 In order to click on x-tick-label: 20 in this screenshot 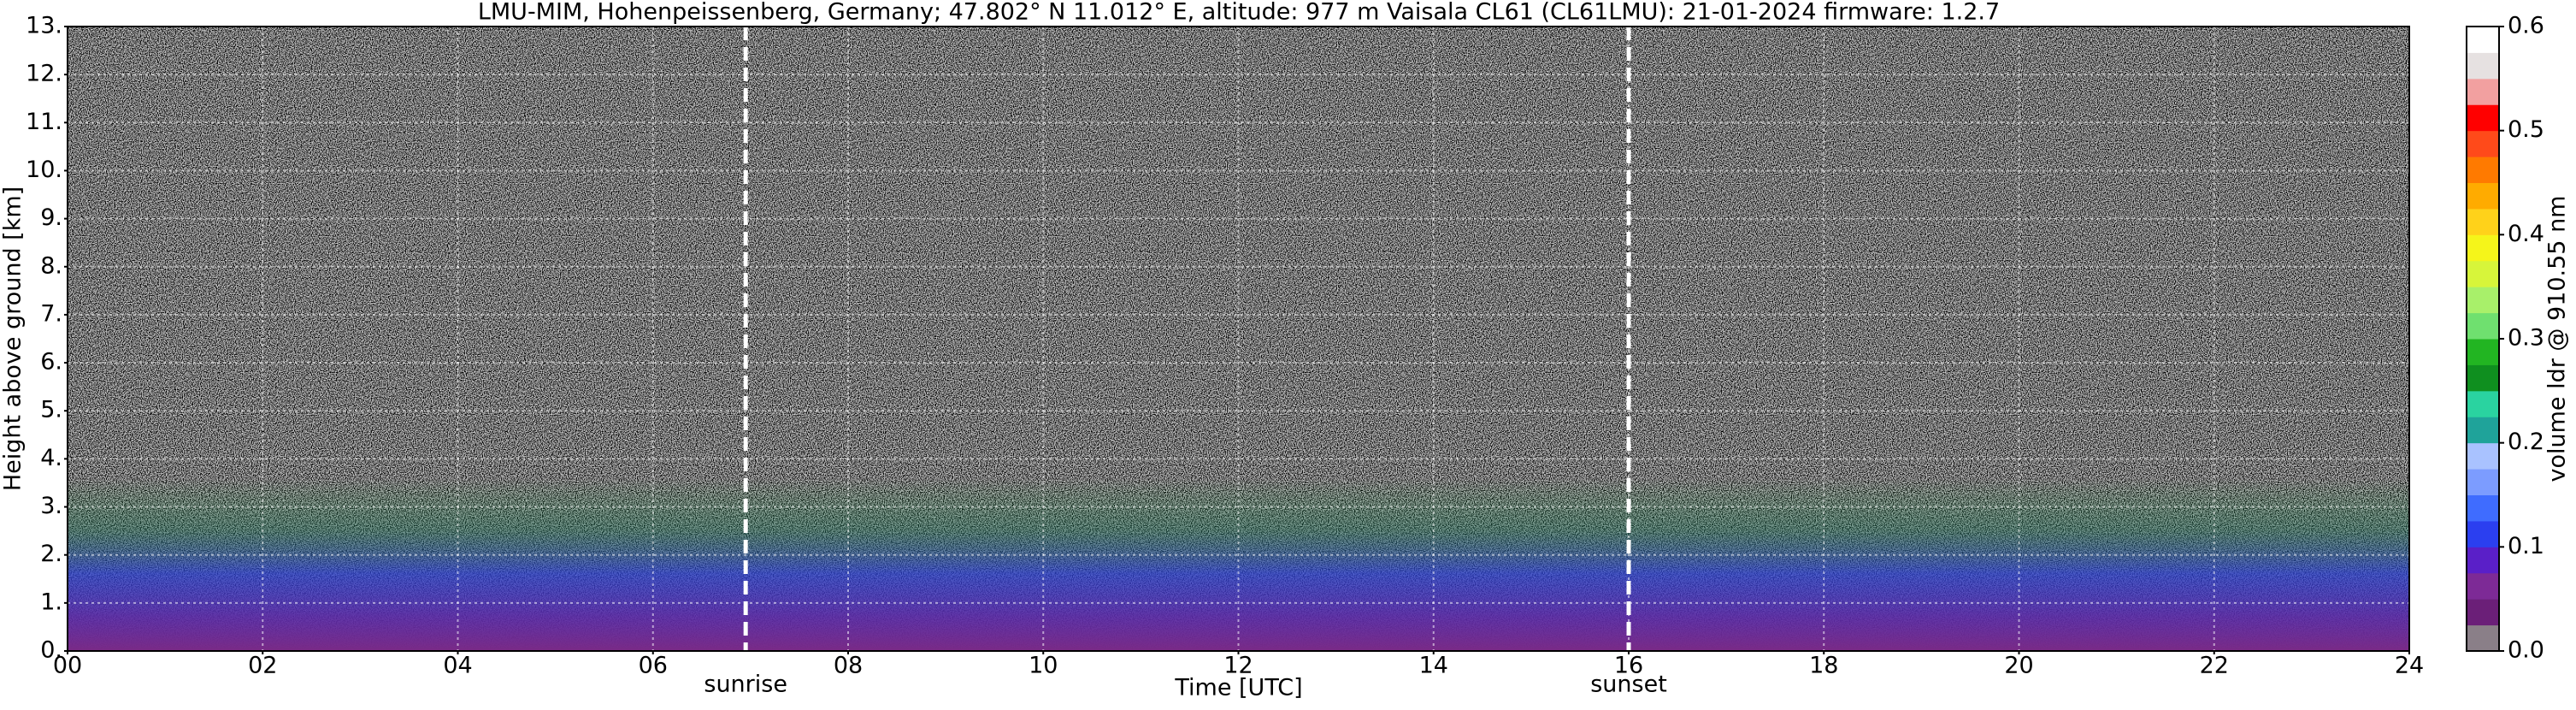, I will do `click(2019, 666)`.